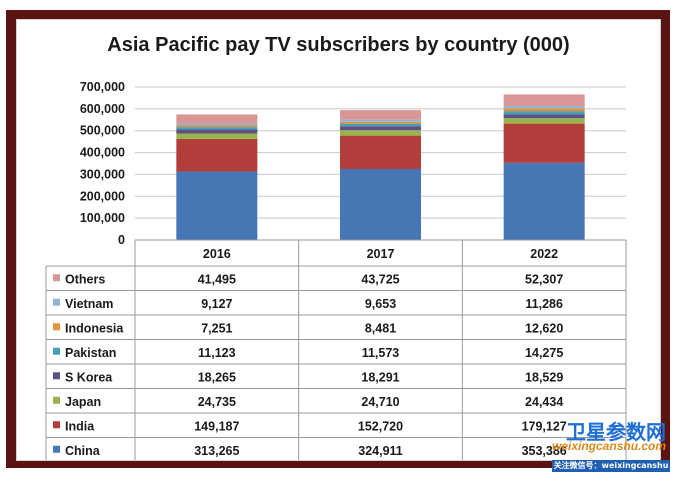  What do you see at coordinates (544, 328) in the screenshot?
I see `data-label: 12,620` at bounding box center [544, 328].